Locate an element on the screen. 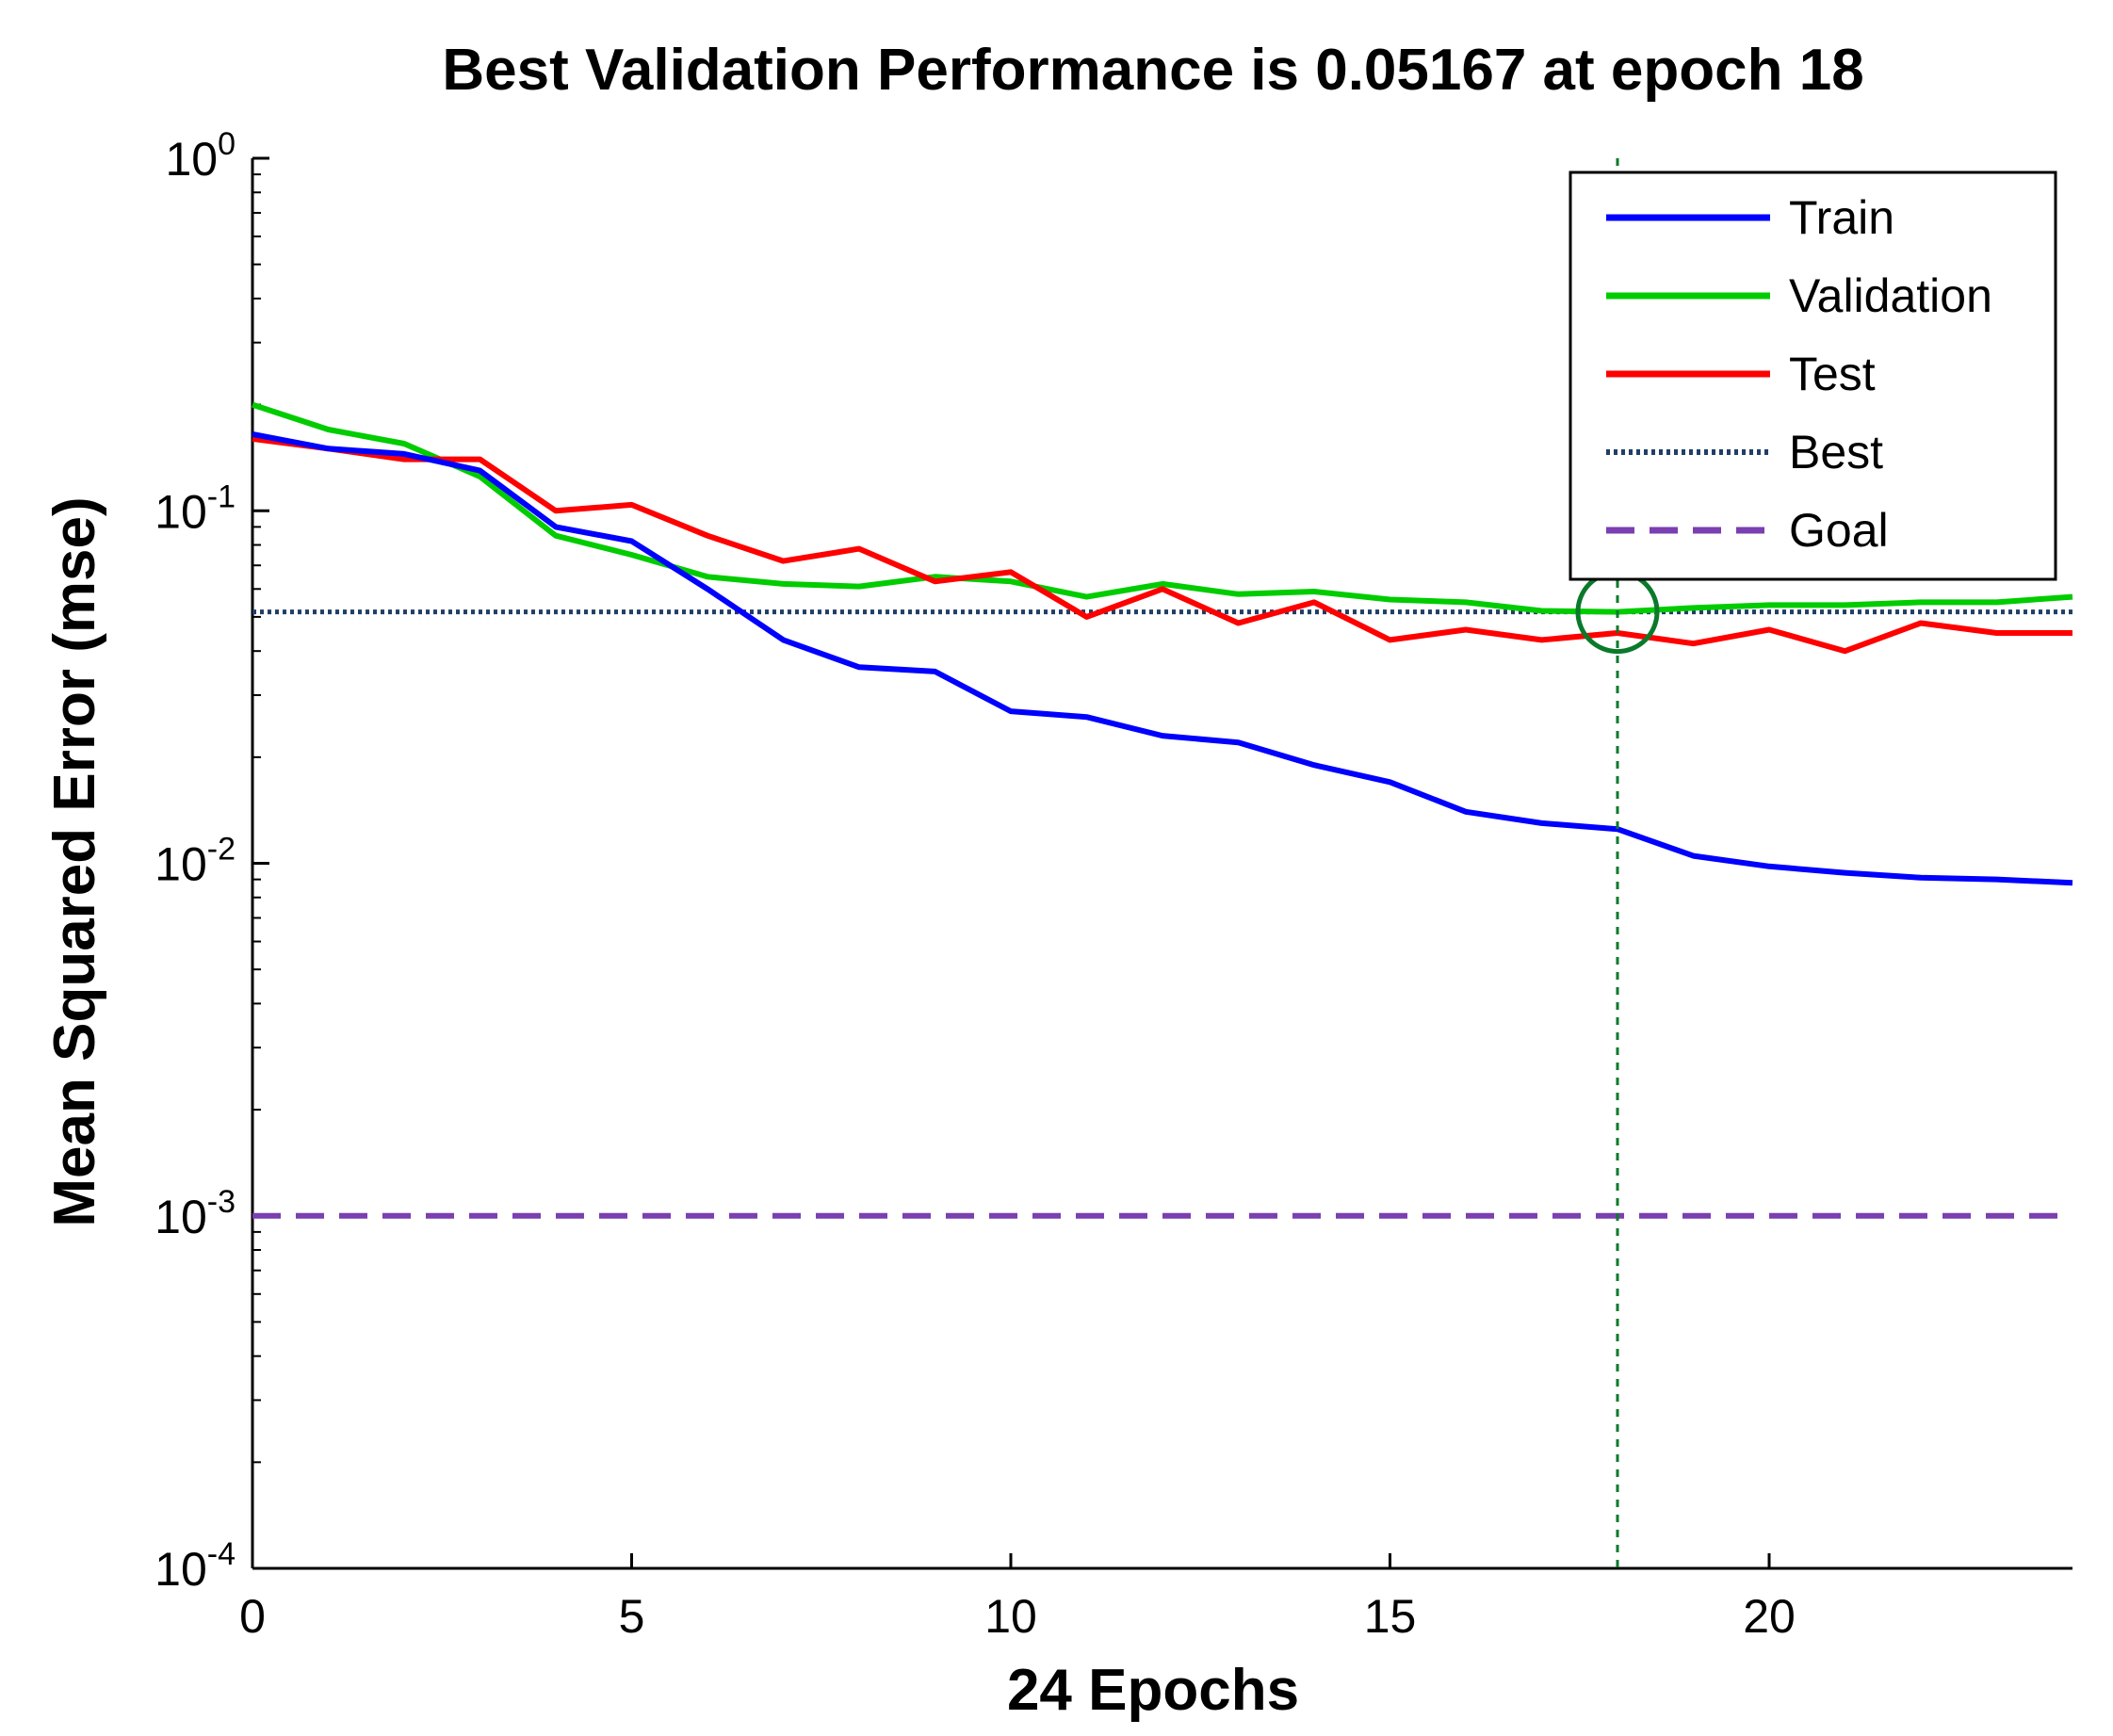 This screenshot has height=1736, width=2113. series-line-validation is located at coordinates (1162, 508).